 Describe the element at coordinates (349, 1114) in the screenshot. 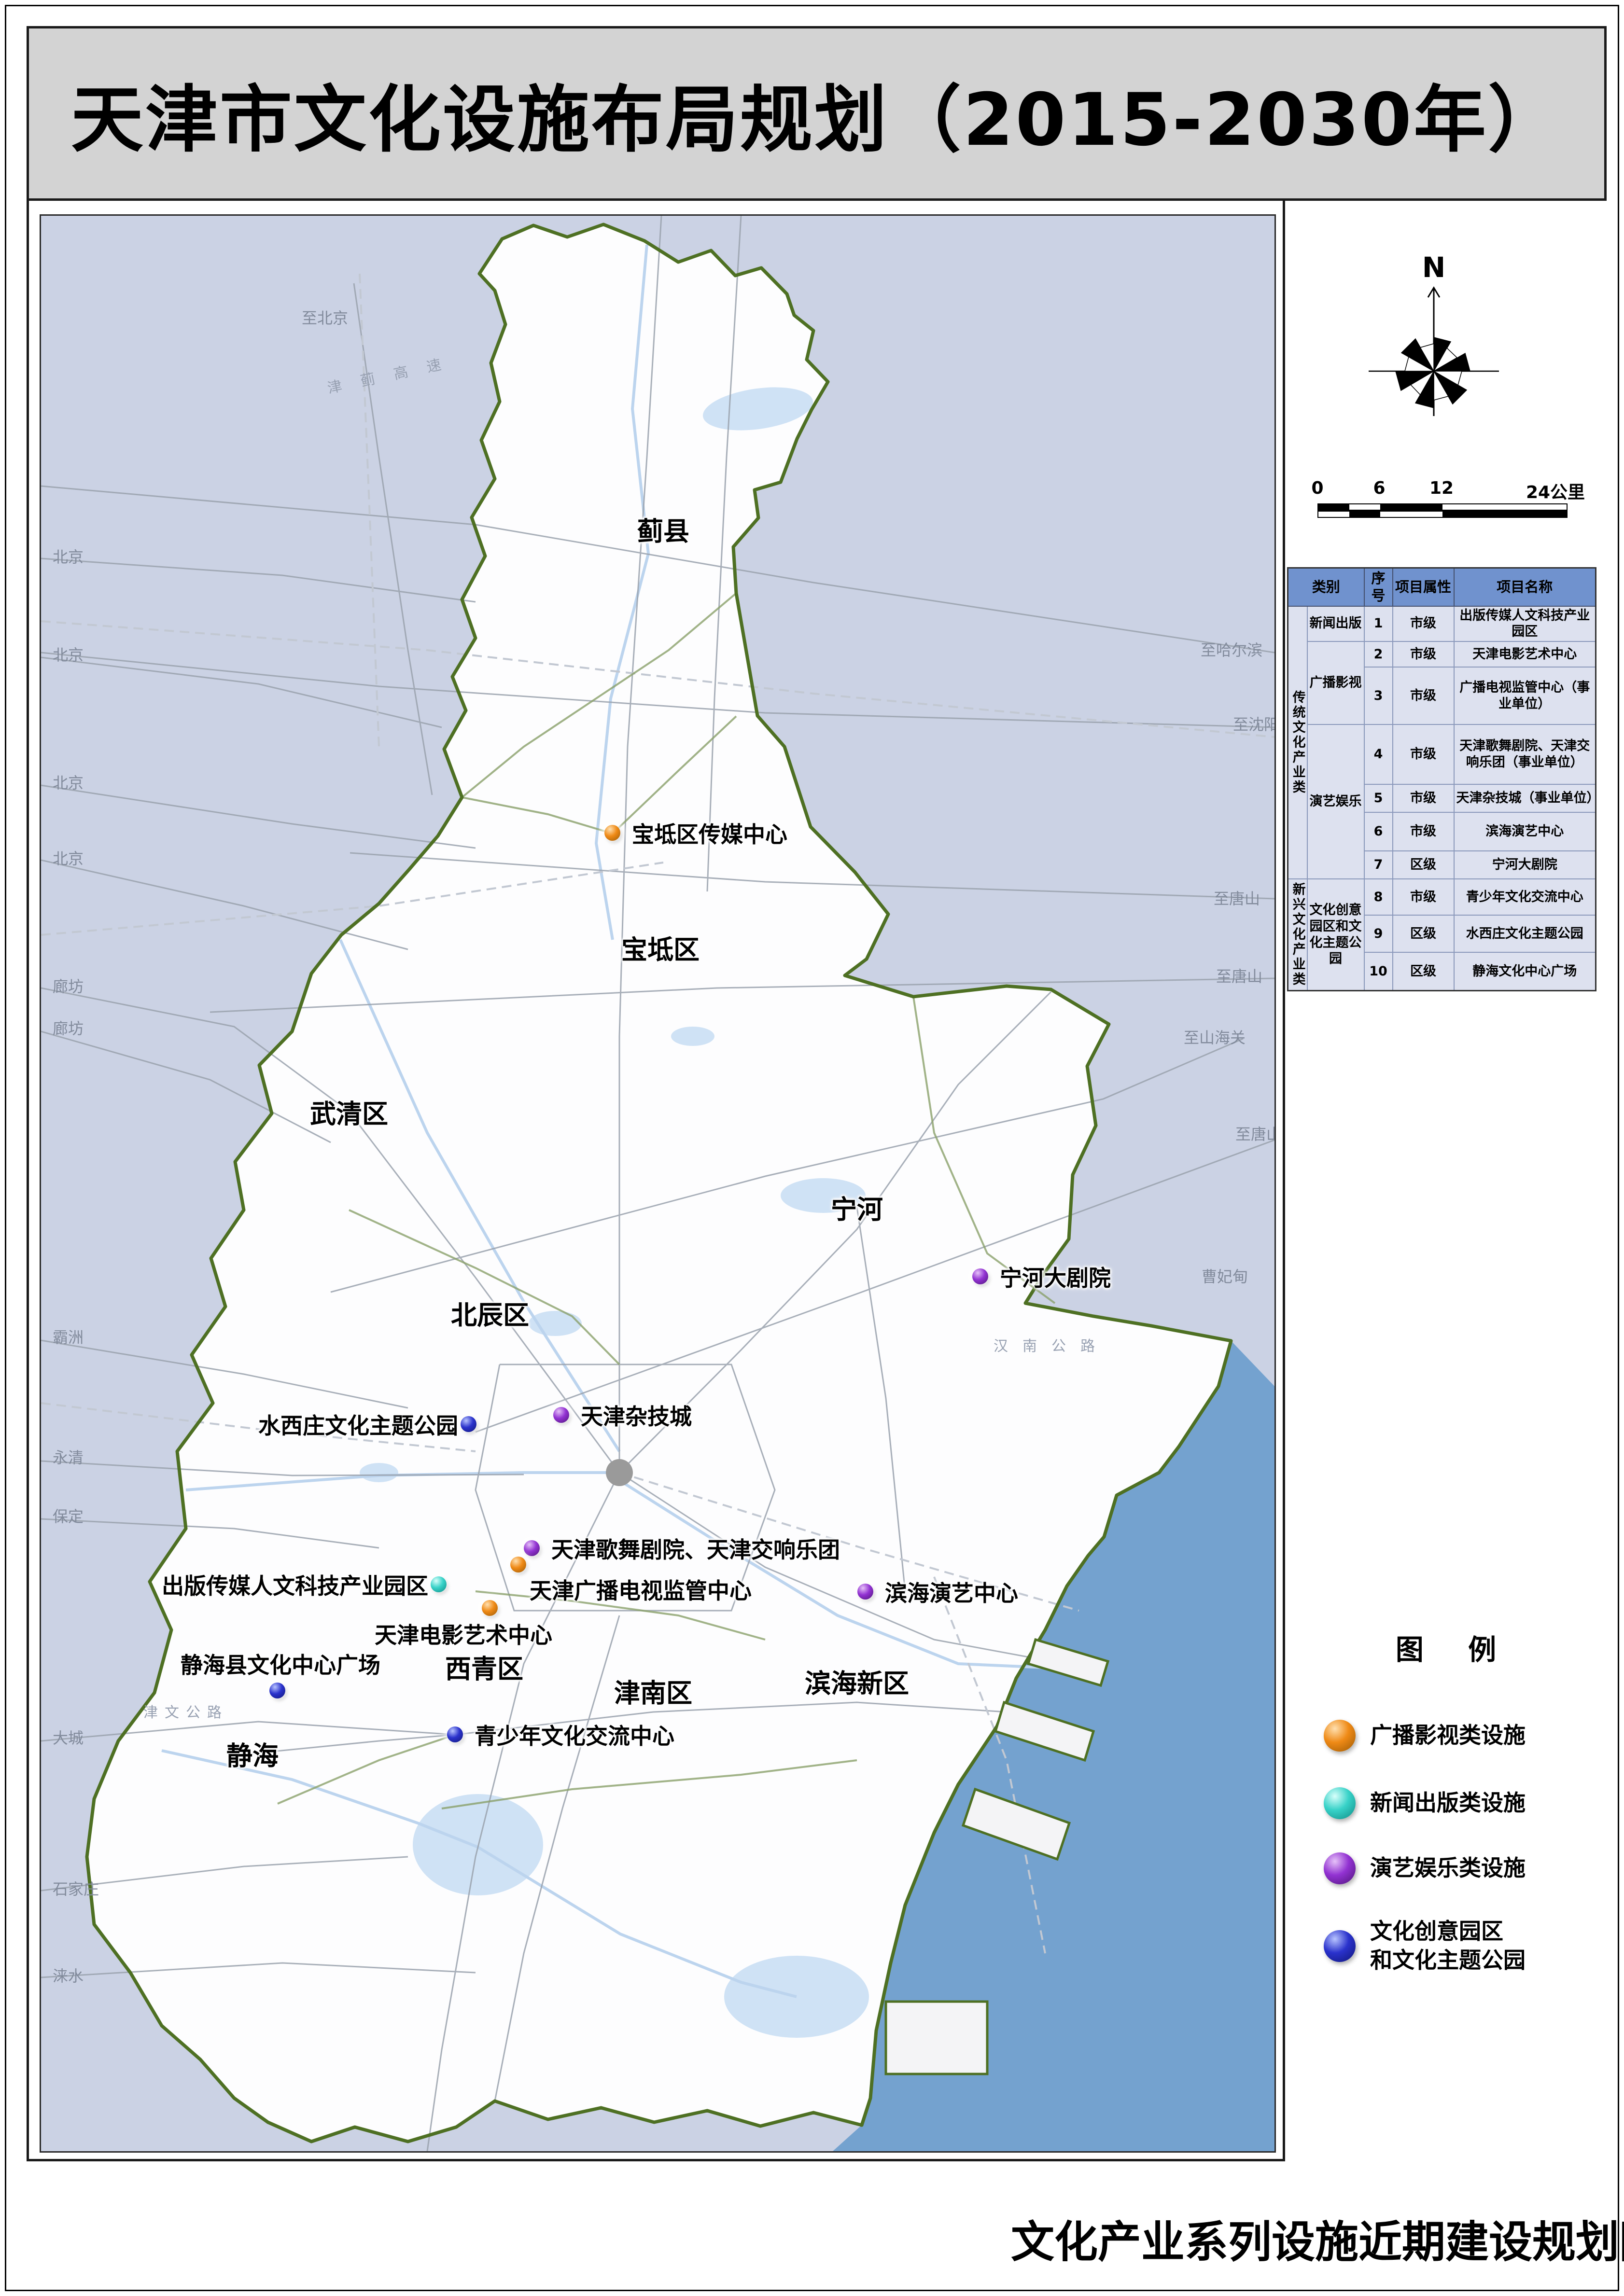

I see `district-label-wuqing: 武清区` at that location.